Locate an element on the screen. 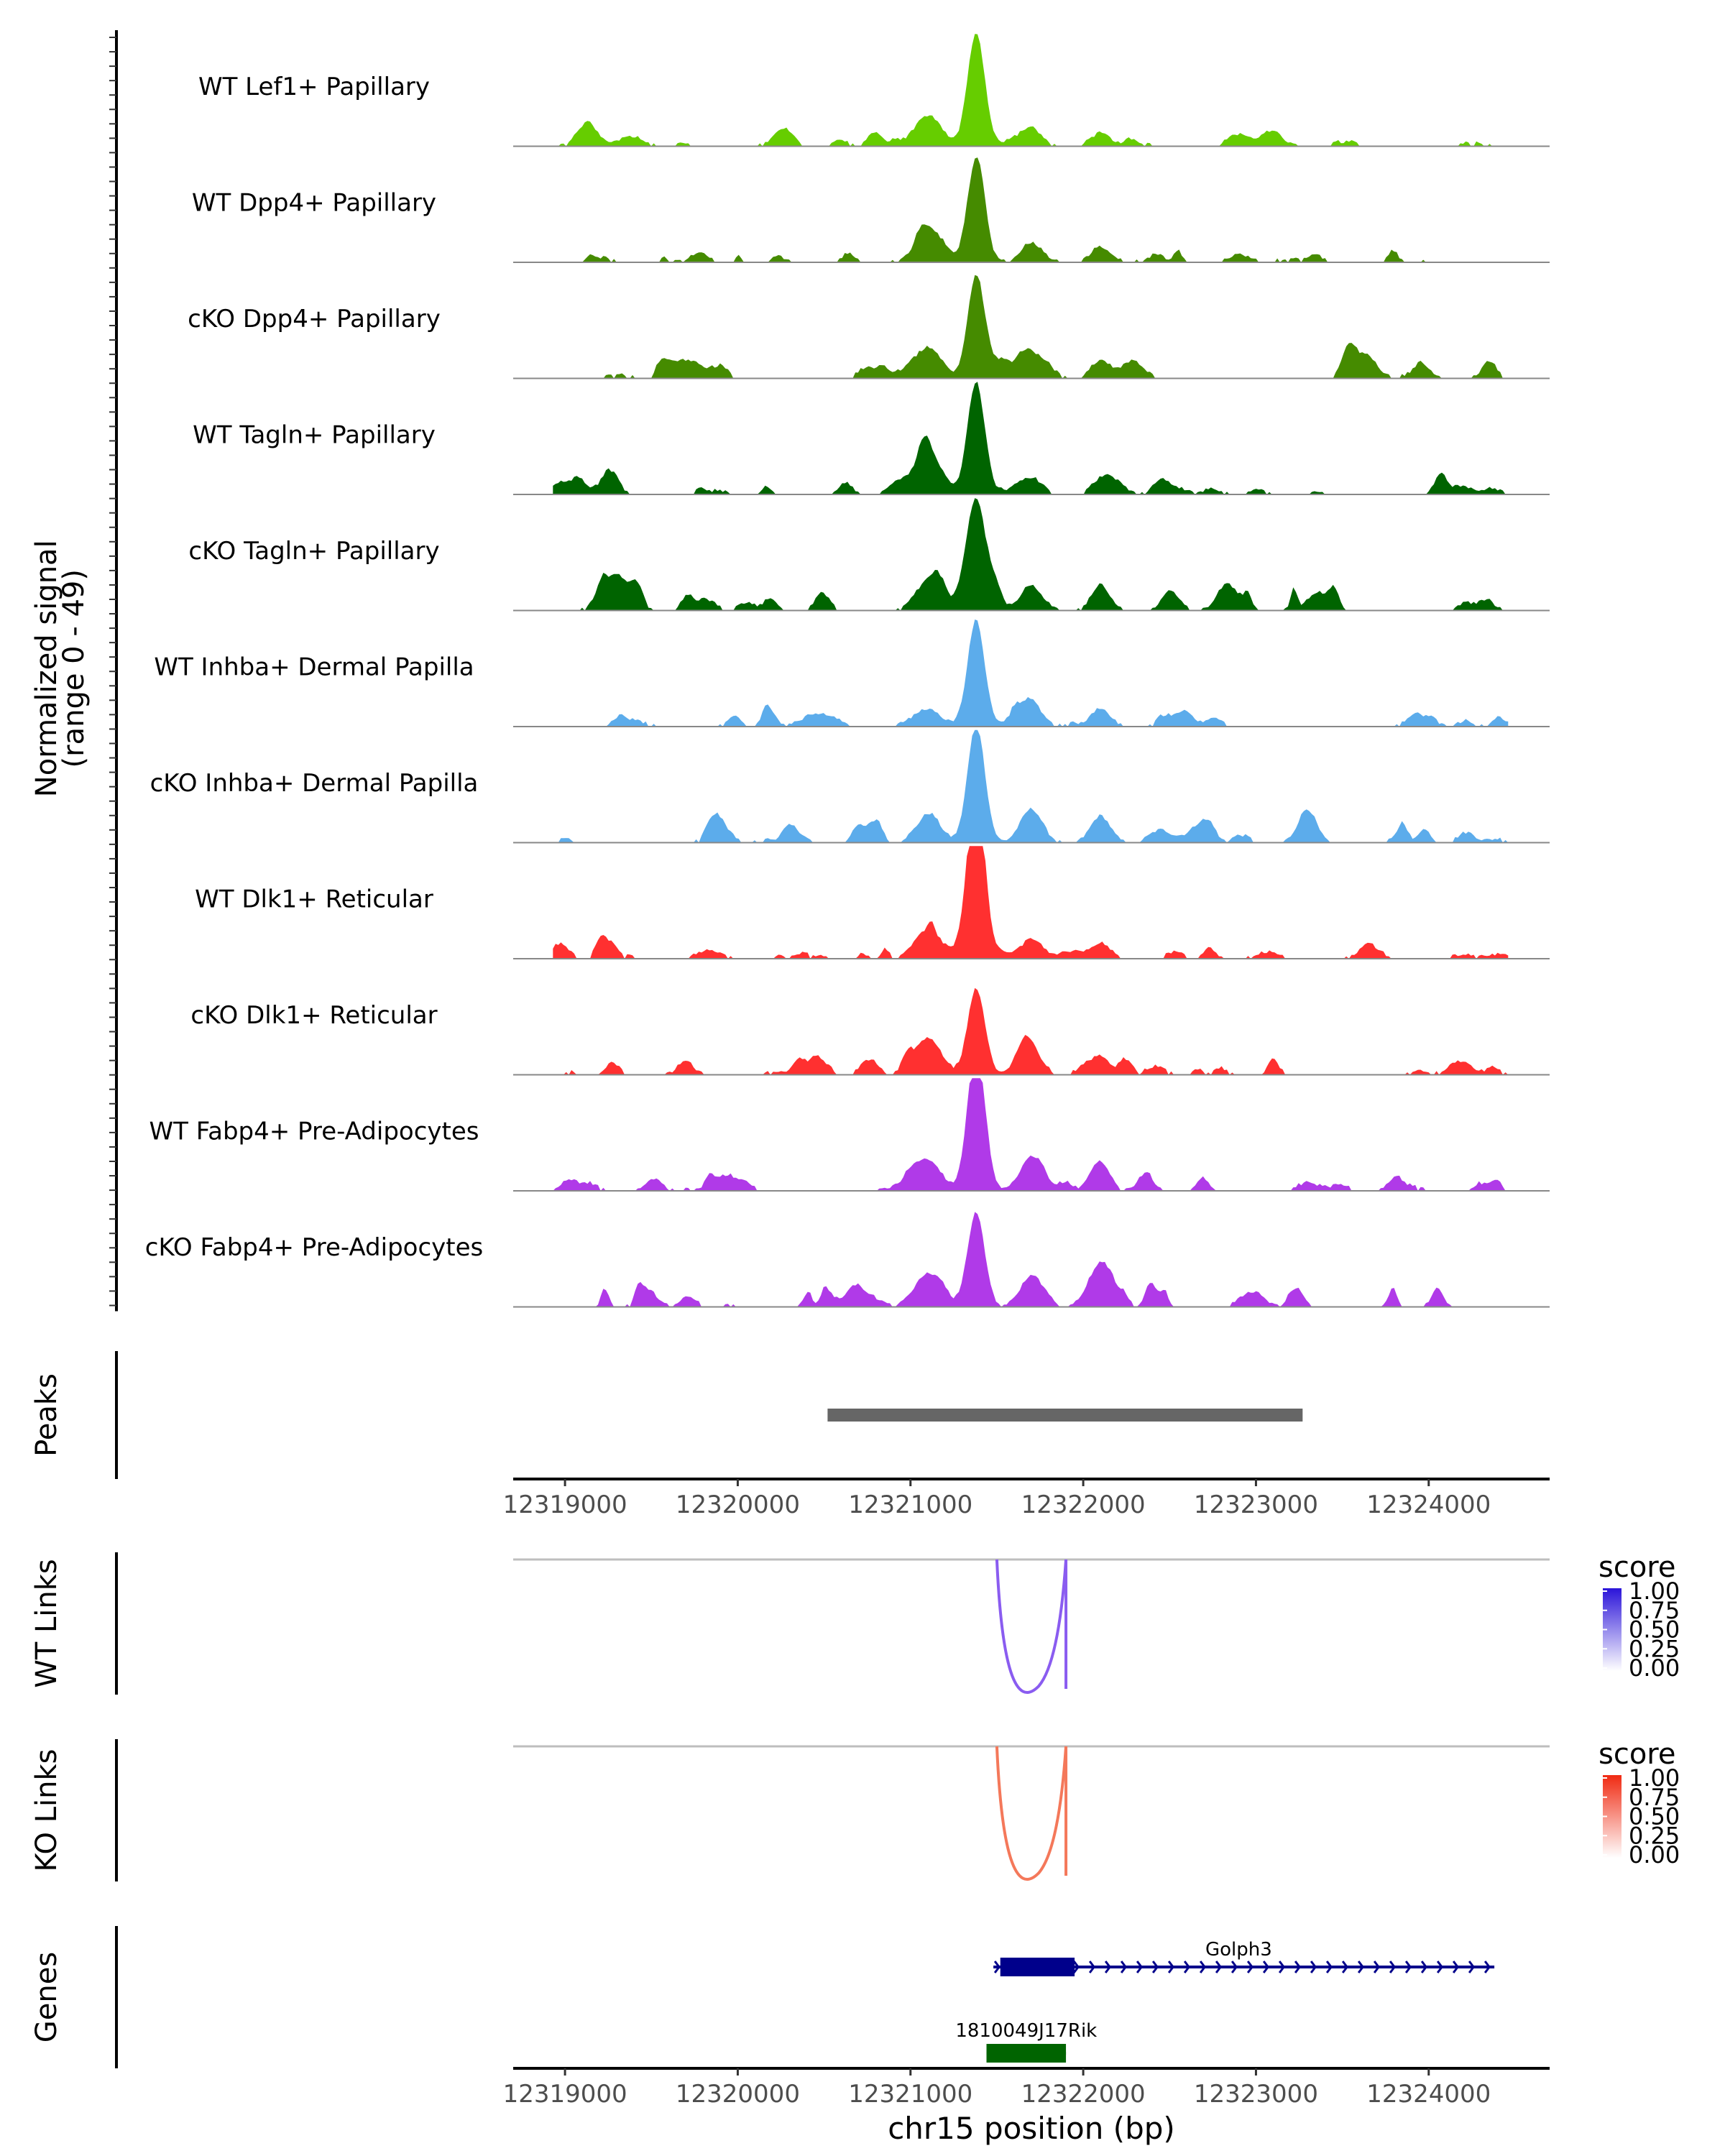 The width and height of the screenshot is (1725, 2156). peaks-x-tick-label: 12320000 is located at coordinates (738, 1505).